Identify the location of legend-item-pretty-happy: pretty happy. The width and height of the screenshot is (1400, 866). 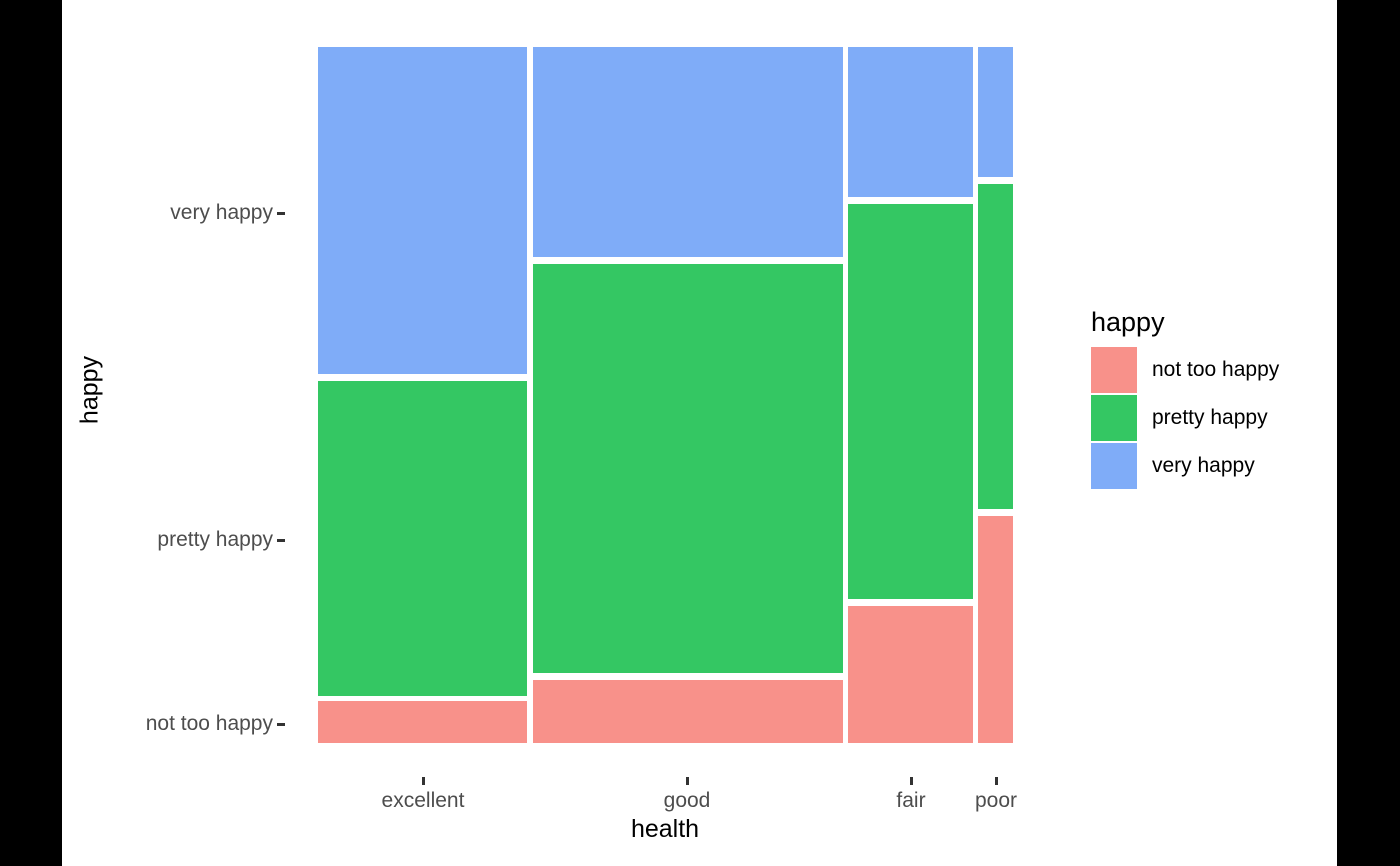
(1185, 418).